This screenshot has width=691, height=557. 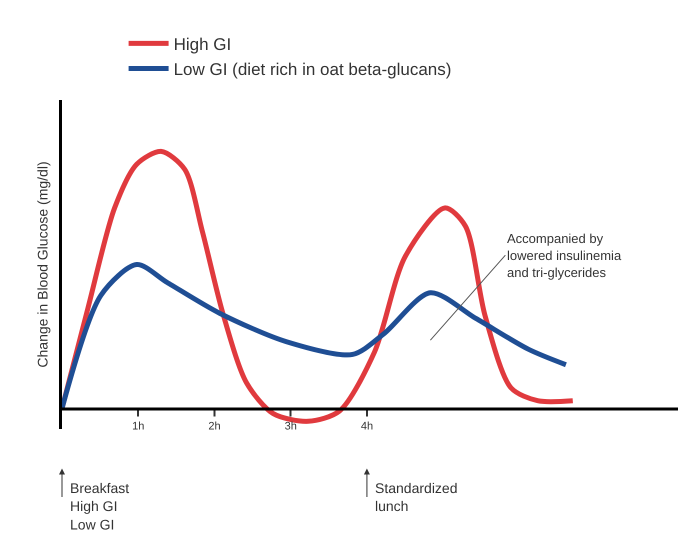 What do you see at coordinates (564, 255) in the screenshot?
I see `annotation: Accompanied by lowered insulinemia and tri-glycerides` at bounding box center [564, 255].